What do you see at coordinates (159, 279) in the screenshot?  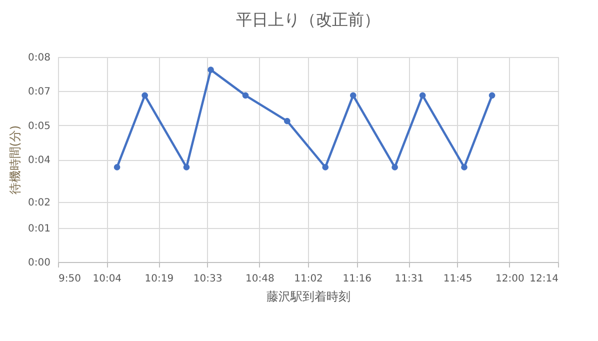 I see `x-tick-label: 10:19` at bounding box center [159, 279].